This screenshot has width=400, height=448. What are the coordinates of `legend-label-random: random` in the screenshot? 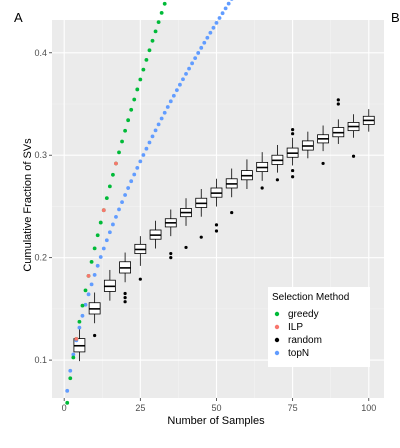 It's located at (305, 340).